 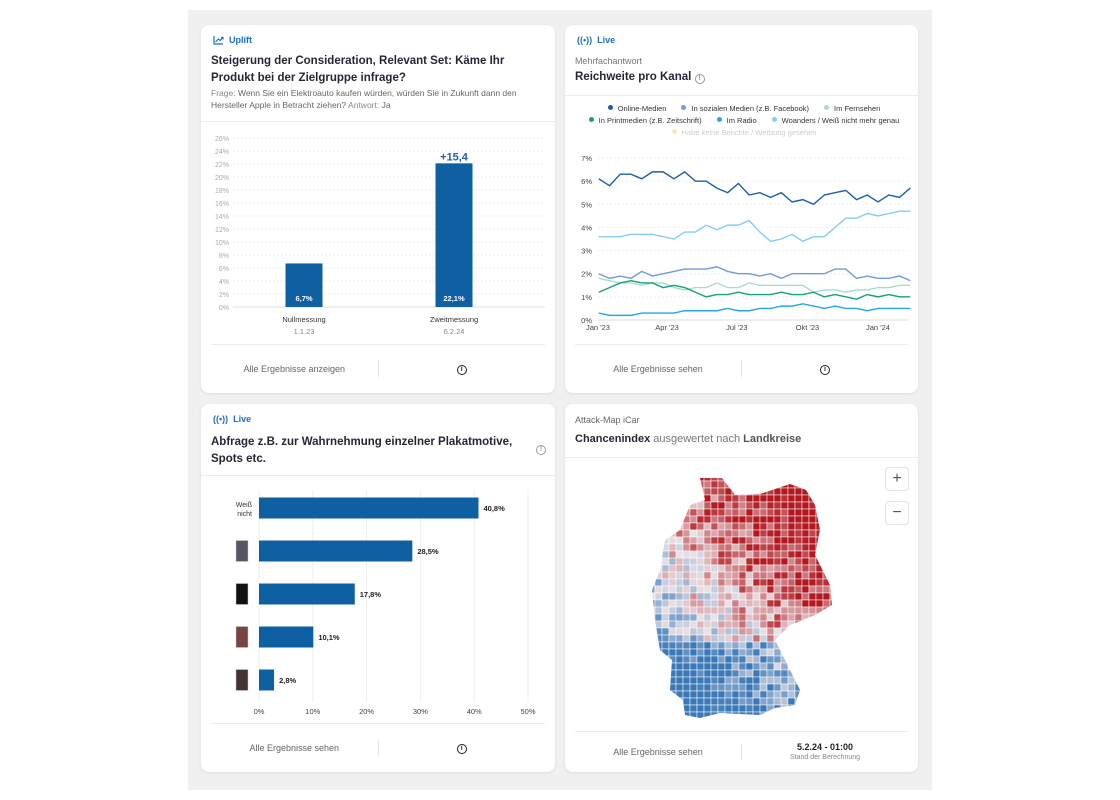 I want to click on series-line, so click(x=754, y=310).